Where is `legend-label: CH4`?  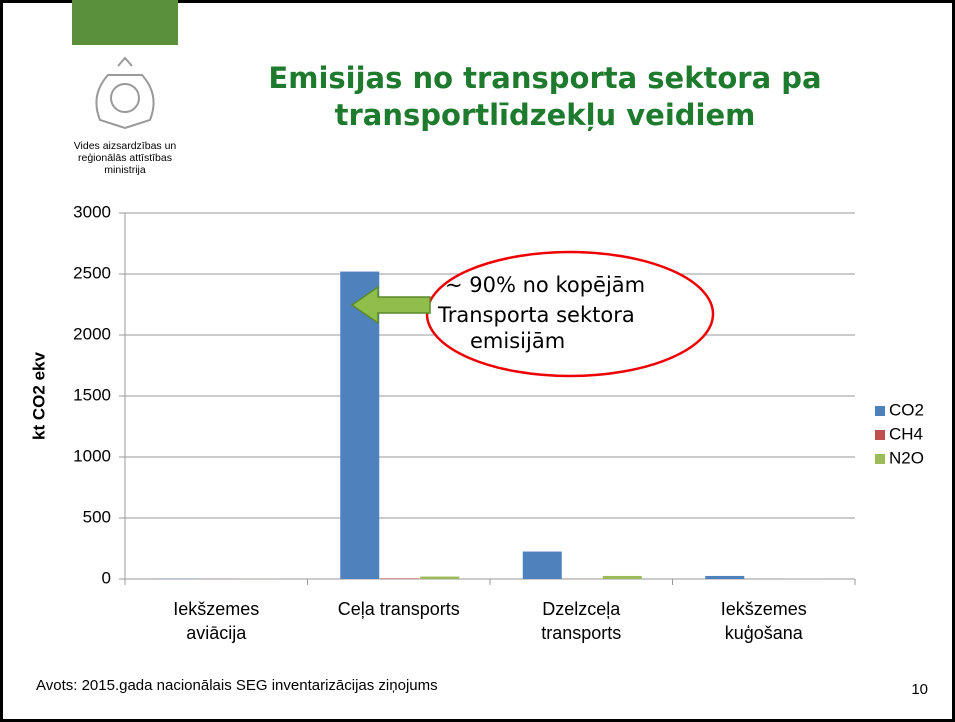
legend-label: CH4 is located at coordinates (906, 433).